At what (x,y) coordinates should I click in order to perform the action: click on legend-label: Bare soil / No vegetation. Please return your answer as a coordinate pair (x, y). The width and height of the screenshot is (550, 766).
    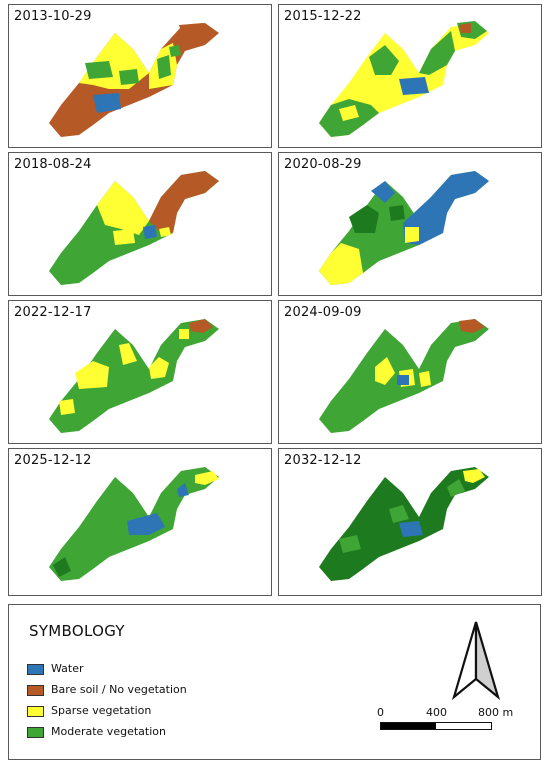
    Looking at the image, I should click on (119, 689).